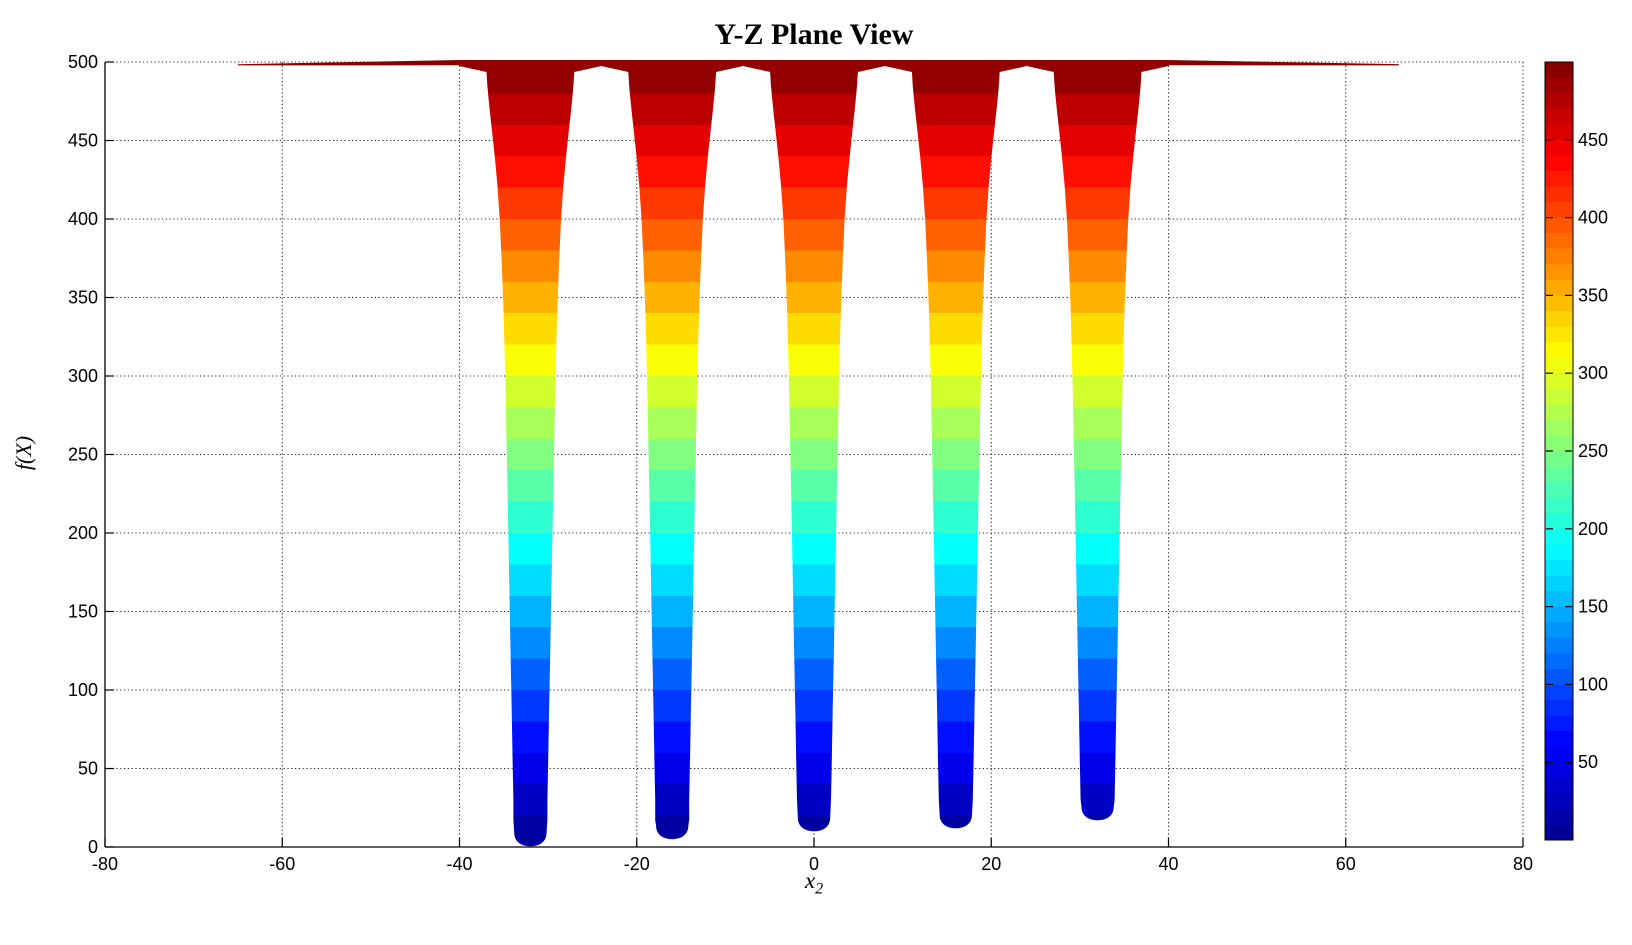 Image resolution: width=1632 pixels, height=945 pixels. What do you see at coordinates (814, 34) in the screenshot?
I see `chart-title: Y-Z Plane View` at bounding box center [814, 34].